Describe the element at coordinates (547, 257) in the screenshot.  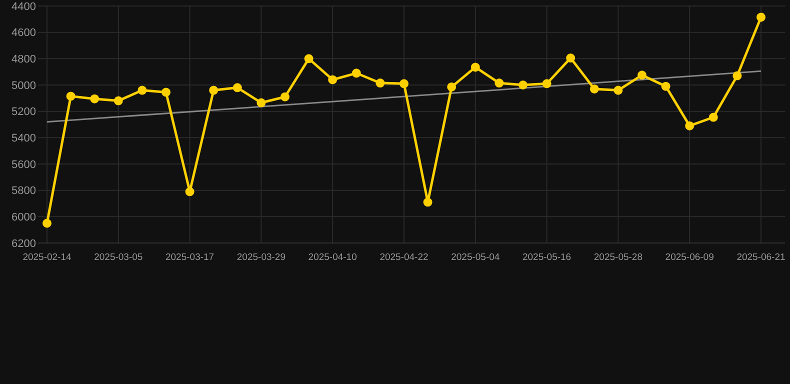
I see `x-tick-label: 2025-05-16` at that location.